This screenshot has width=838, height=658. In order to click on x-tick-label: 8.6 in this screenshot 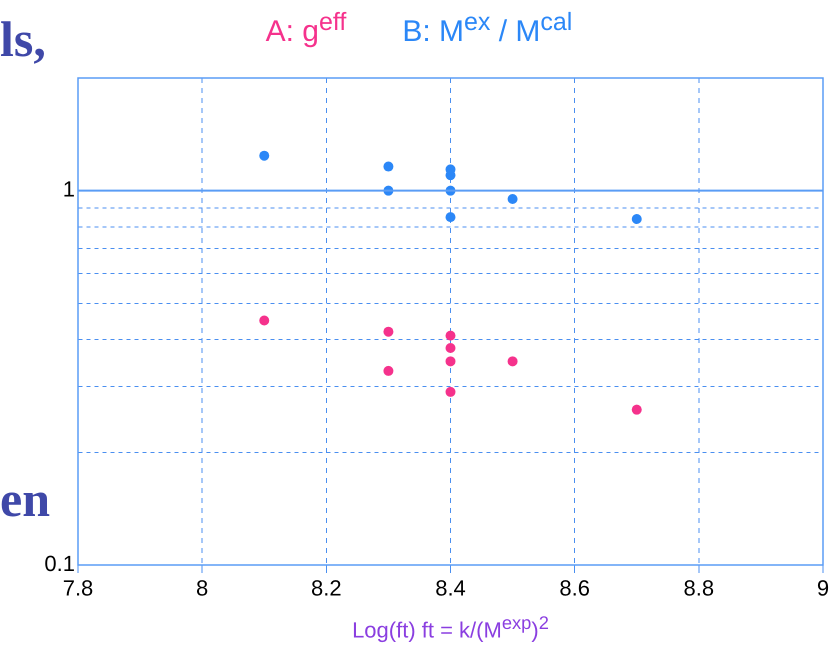, I will do `click(574, 587)`.